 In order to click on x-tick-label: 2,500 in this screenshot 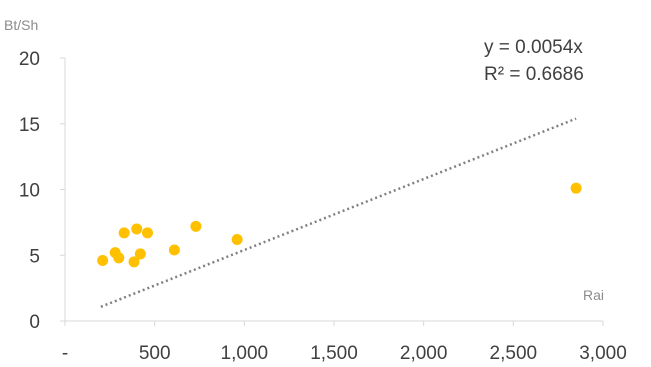, I will do `click(514, 353)`.